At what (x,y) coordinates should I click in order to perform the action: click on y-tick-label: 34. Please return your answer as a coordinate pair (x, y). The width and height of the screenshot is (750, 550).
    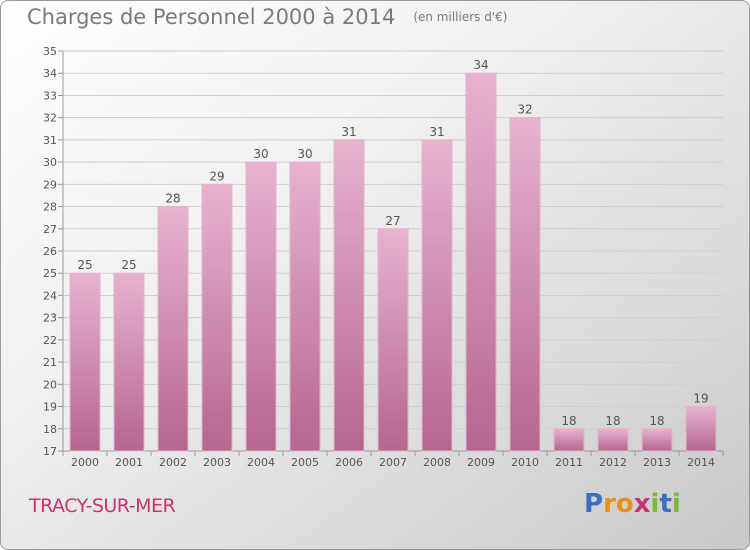
    Looking at the image, I should click on (50, 73).